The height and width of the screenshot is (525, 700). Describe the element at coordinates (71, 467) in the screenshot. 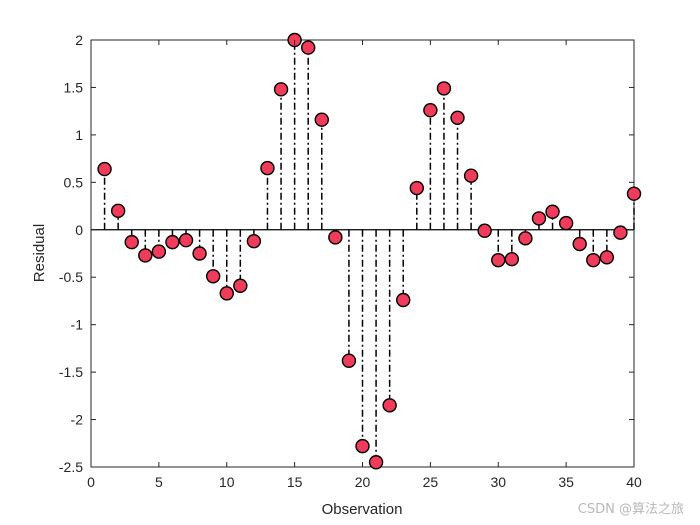

I see `y-tick-label: -2.5` at that location.